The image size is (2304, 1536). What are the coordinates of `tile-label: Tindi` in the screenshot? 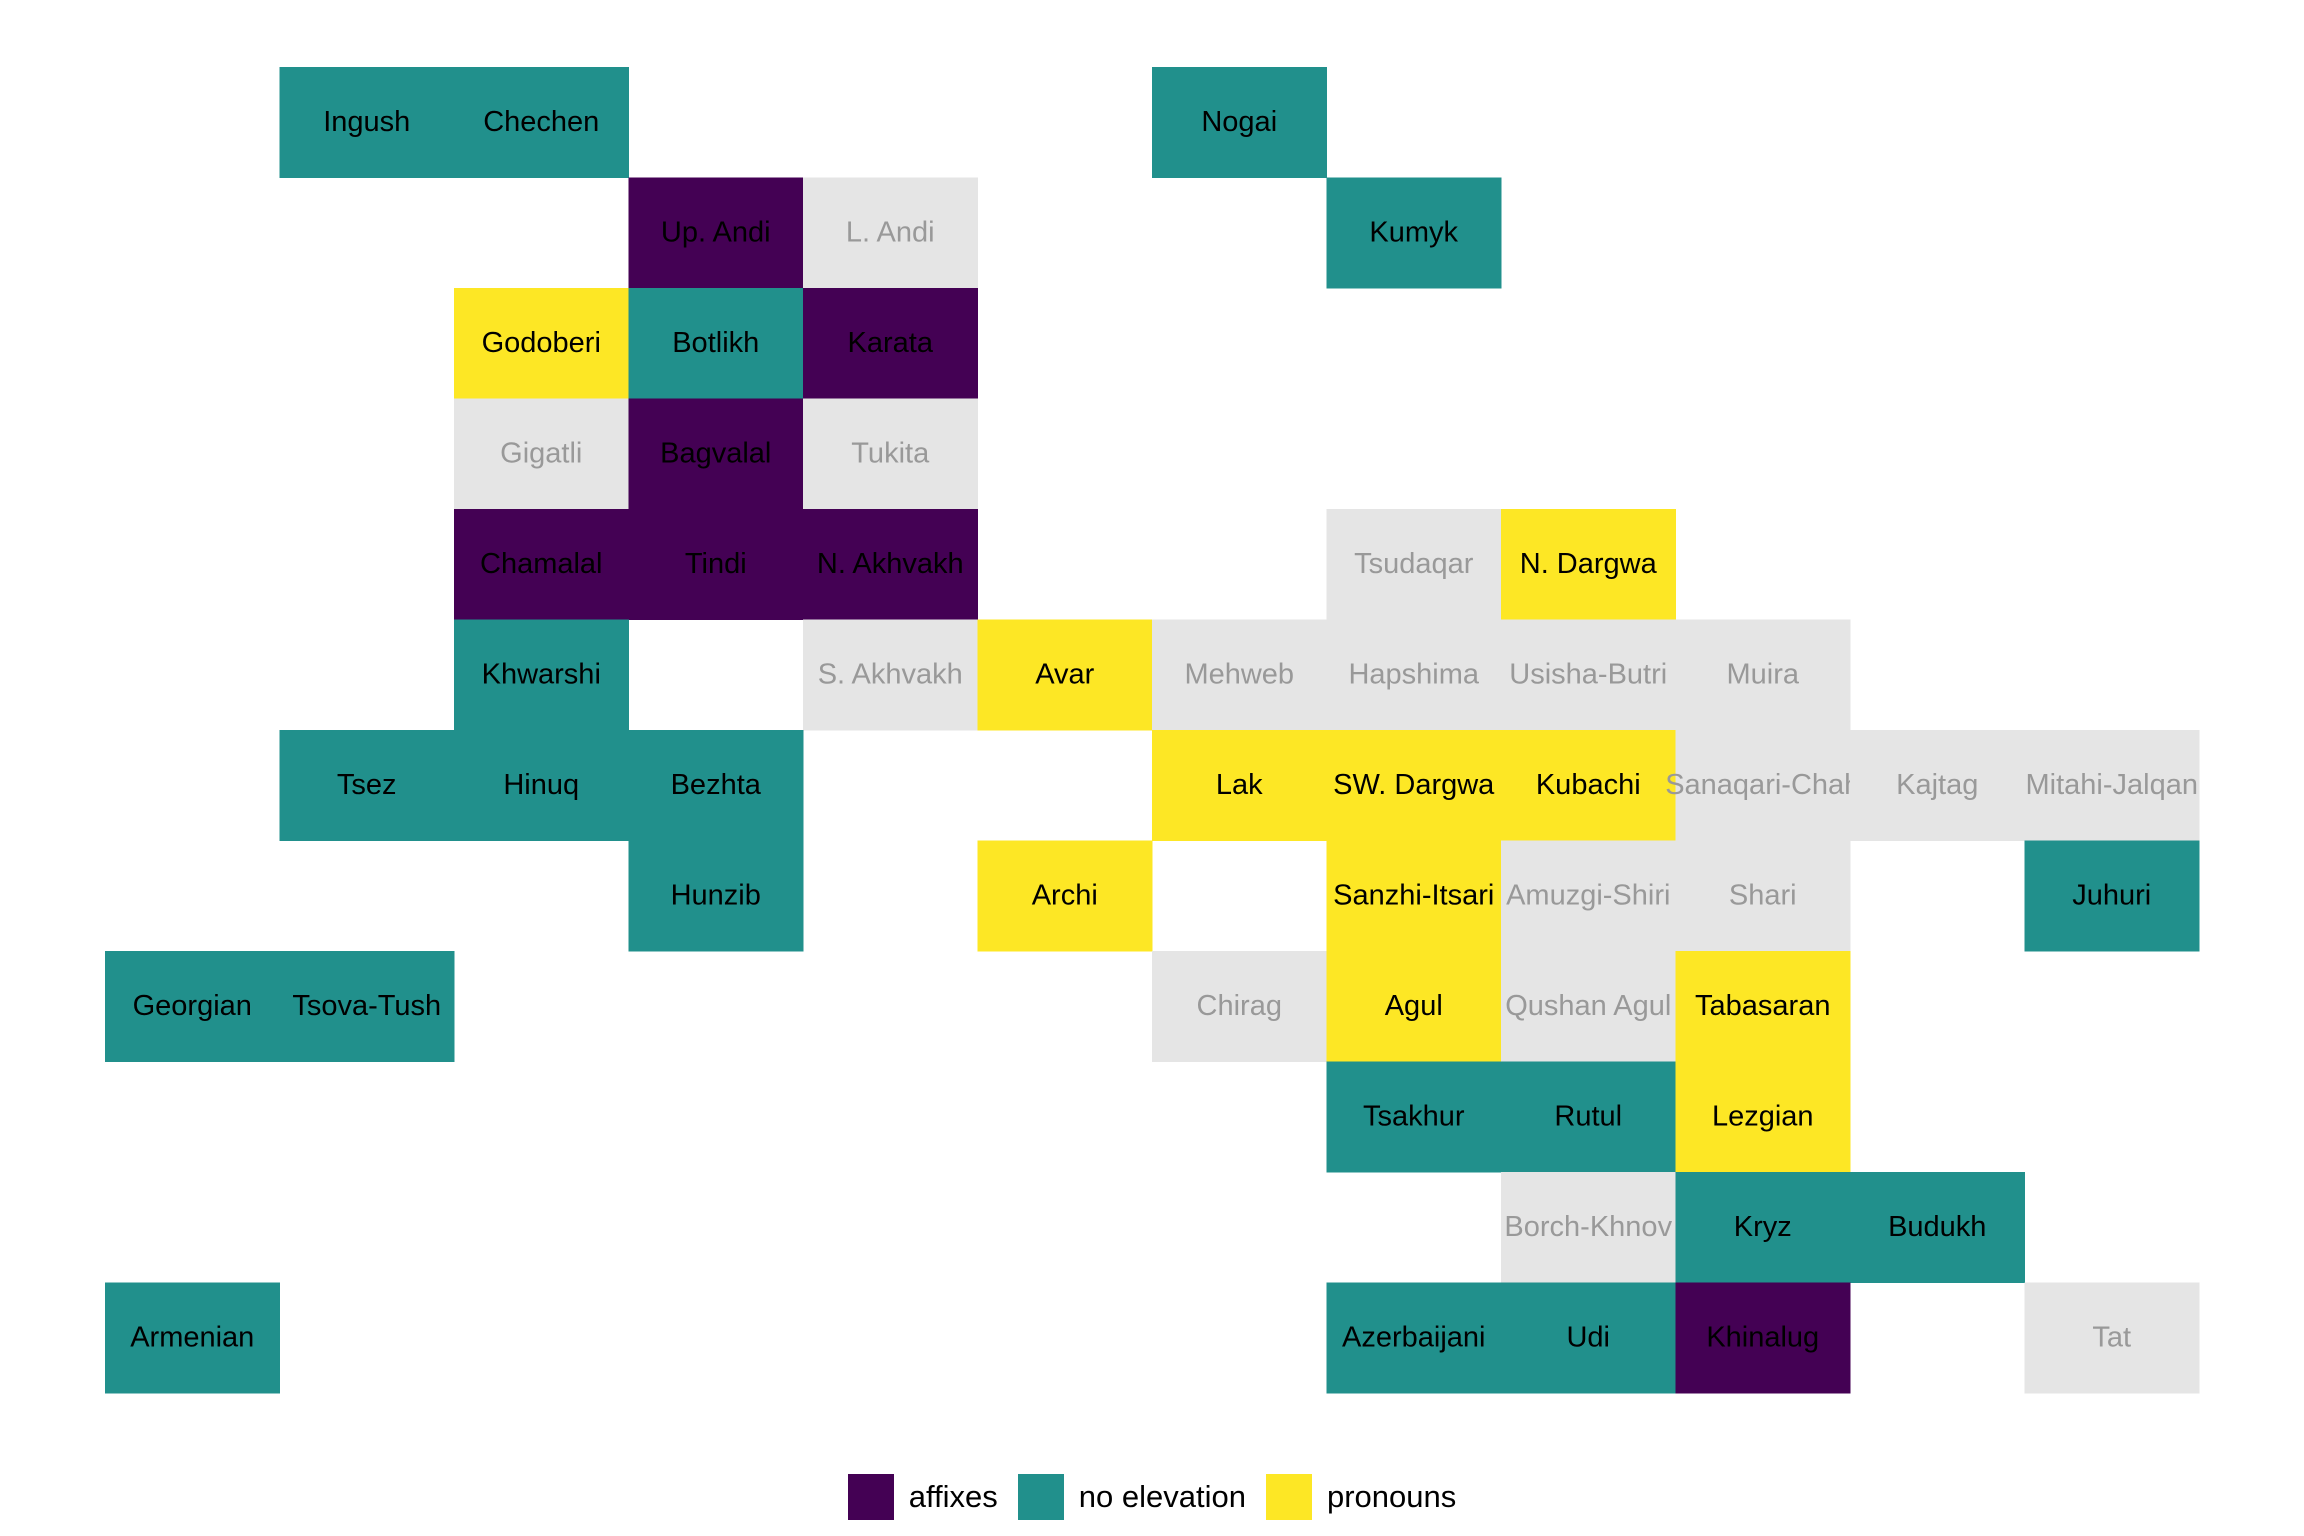 It's located at (716, 564).